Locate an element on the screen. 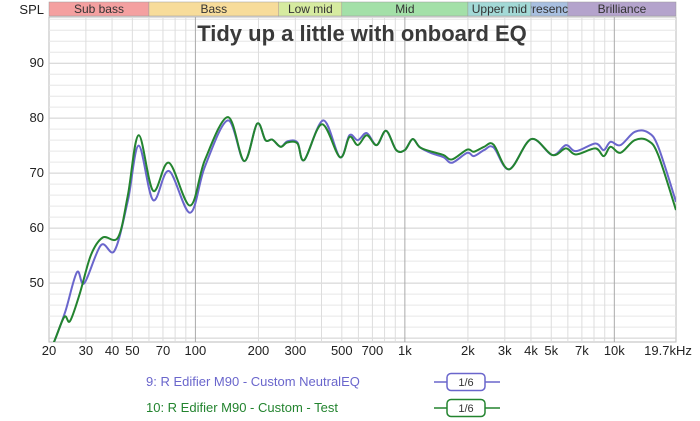  y-axis-label: SPL is located at coordinates (31, 9).